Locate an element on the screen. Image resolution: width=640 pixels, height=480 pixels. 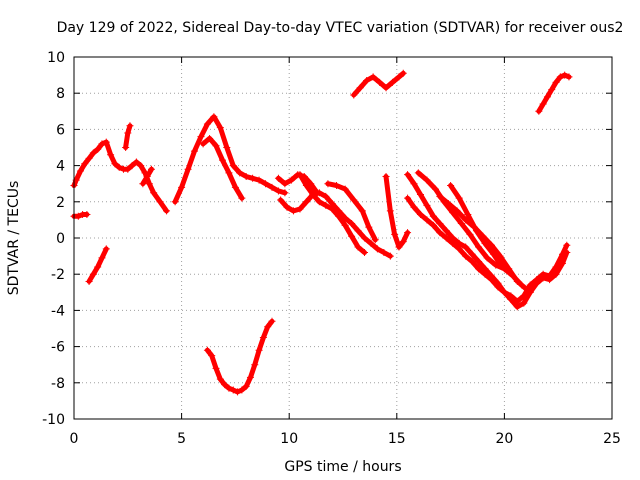
x-tick-label: 5 is located at coordinates (181, 439).